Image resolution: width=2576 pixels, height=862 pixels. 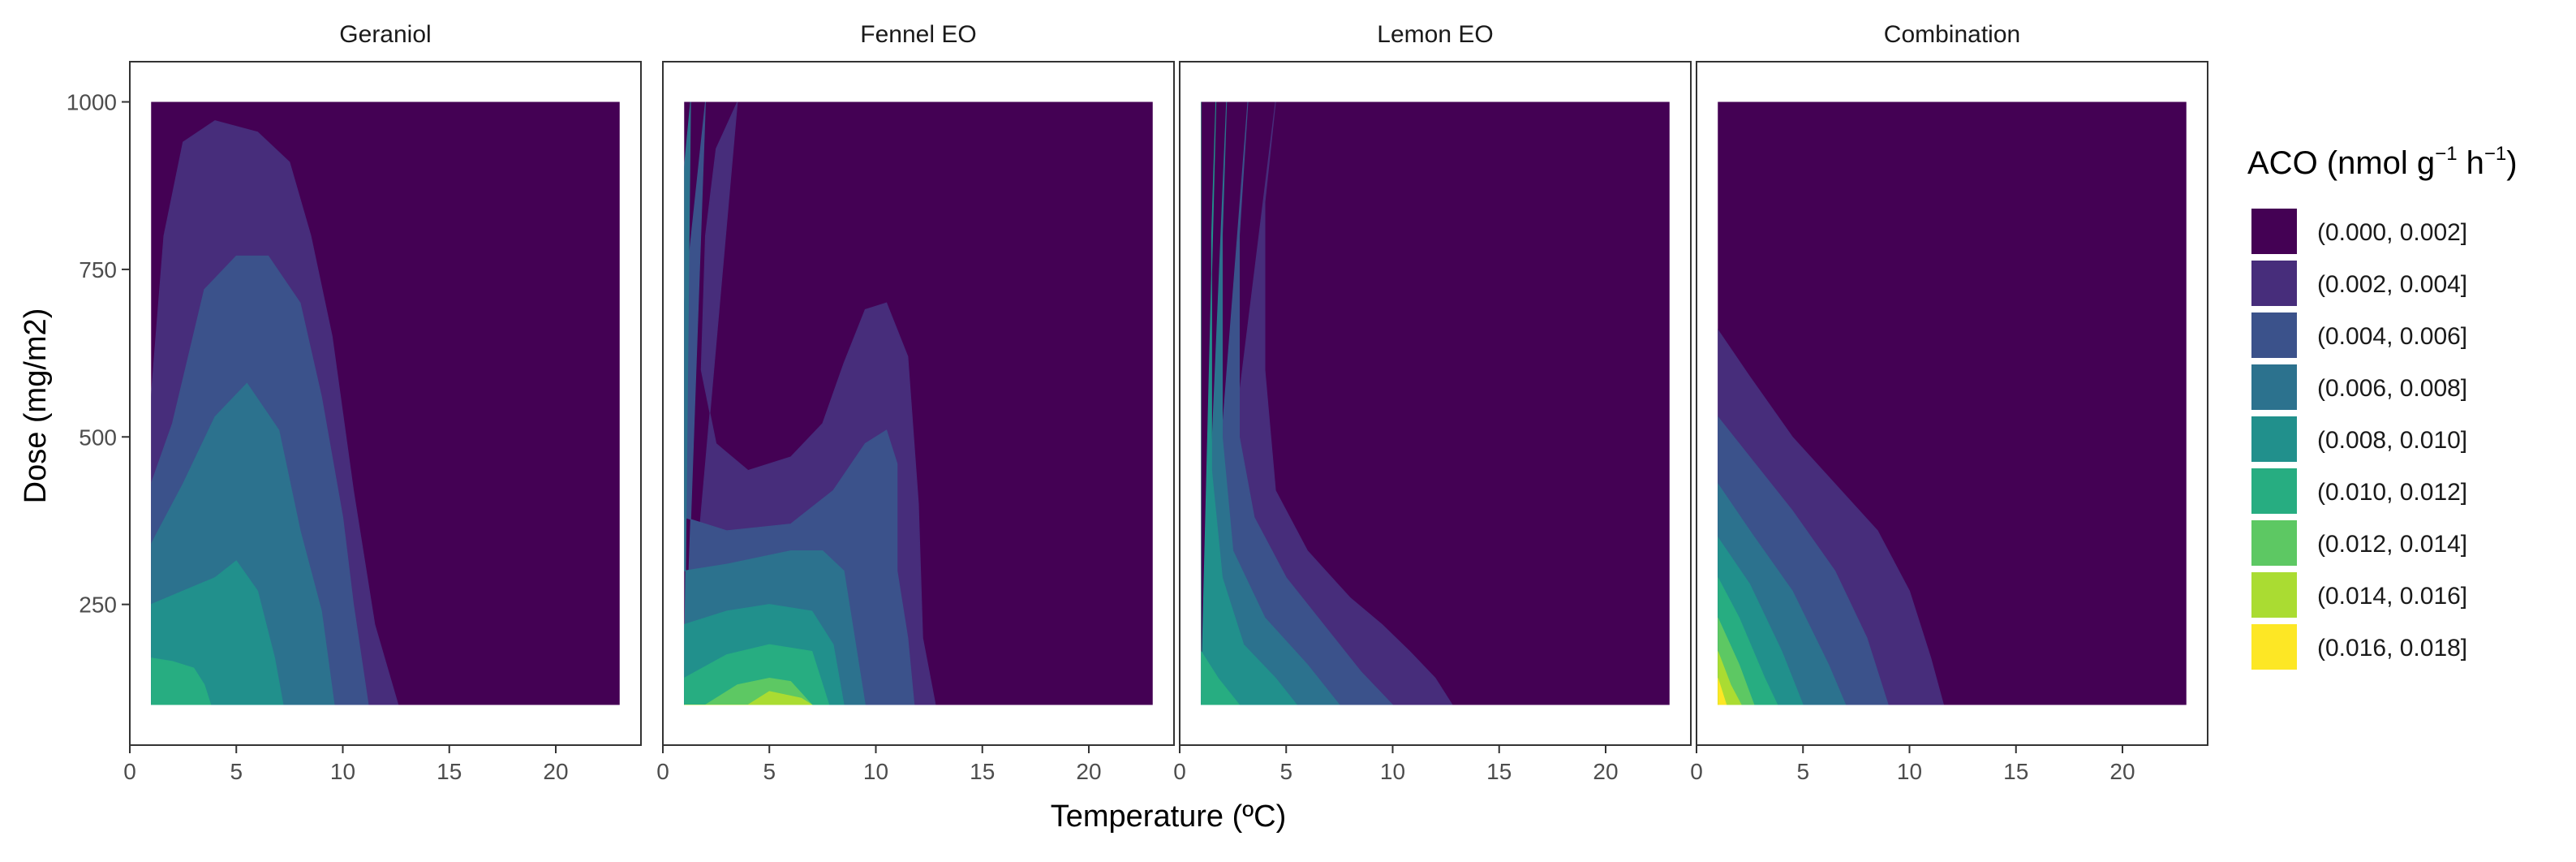 What do you see at coordinates (2392, 284) in the screenshot?
I see `legend-label: (0.002, 0.004]` at bounding box center [2392, 284].